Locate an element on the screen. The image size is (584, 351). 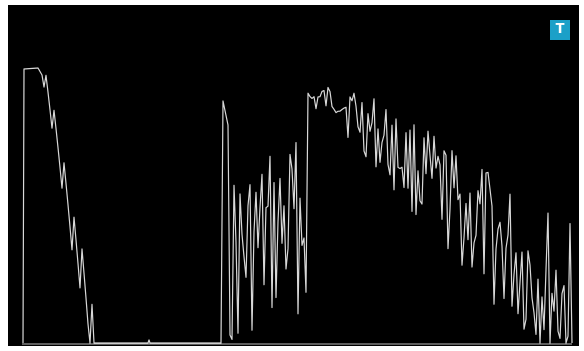
toggle-t-button: T is located at coordinates (560, 30).